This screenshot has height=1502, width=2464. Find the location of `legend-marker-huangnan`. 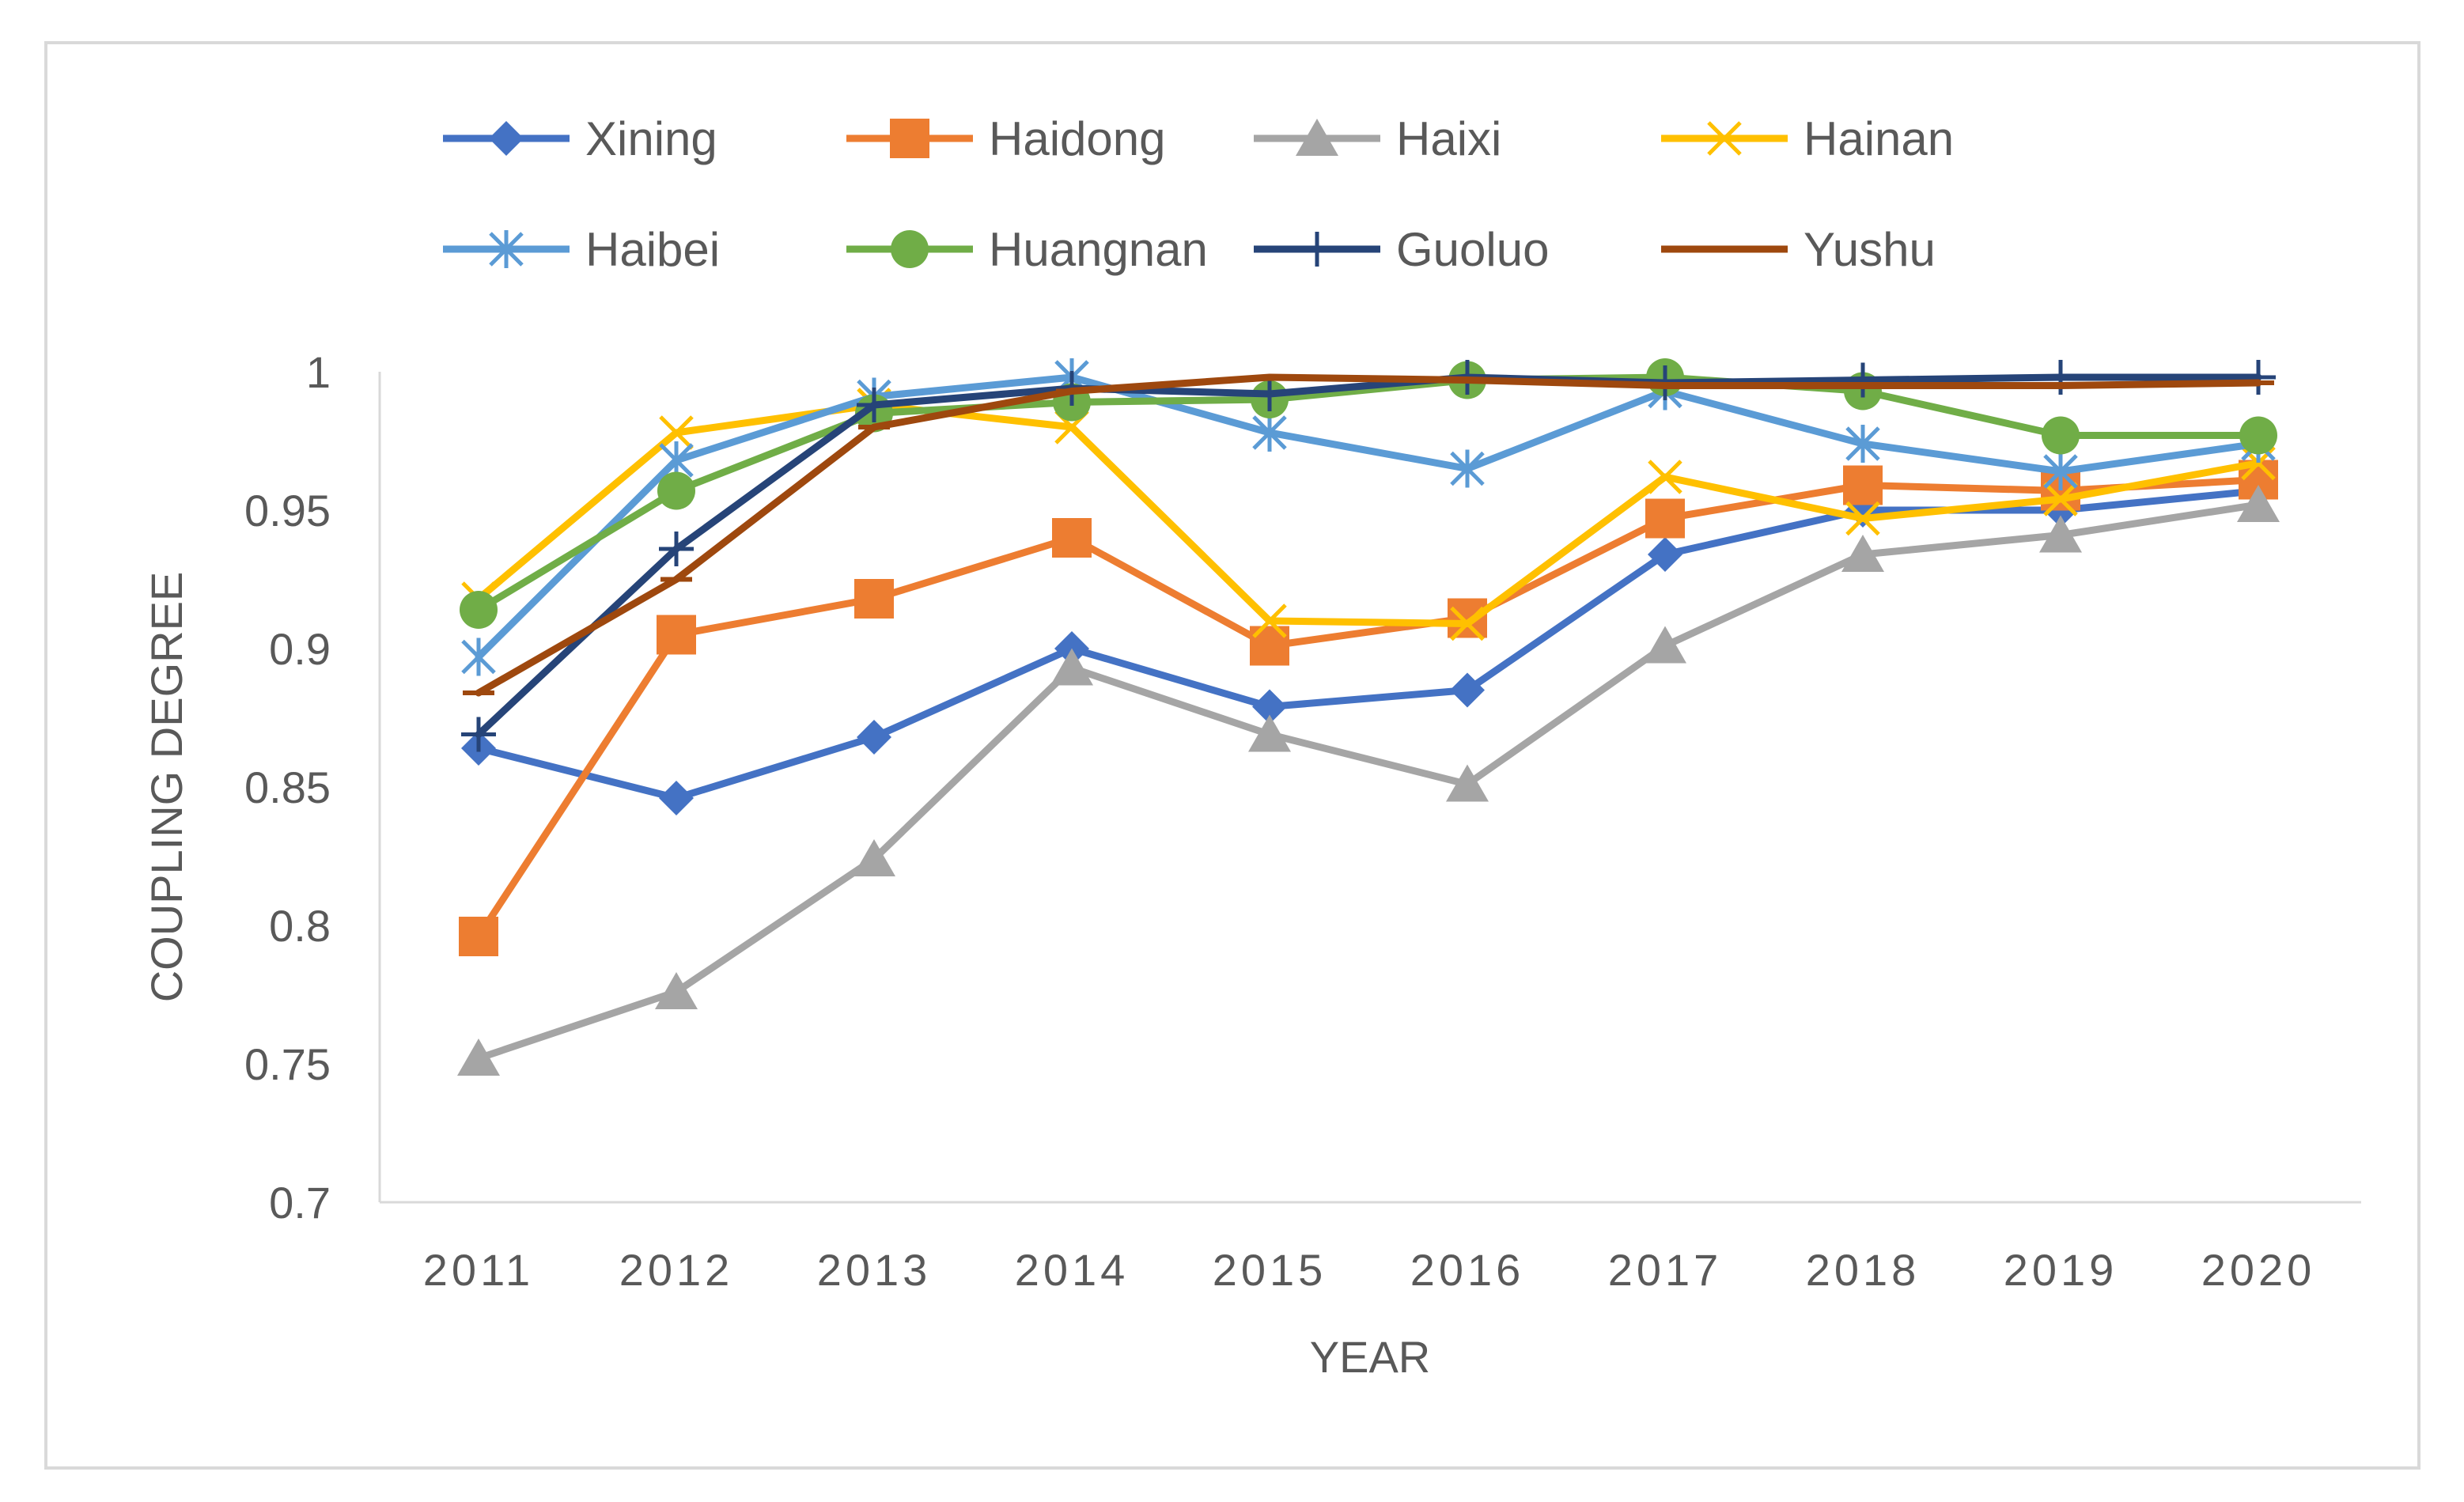

legend-marker-huangnan is located at coordinates (910, 249).